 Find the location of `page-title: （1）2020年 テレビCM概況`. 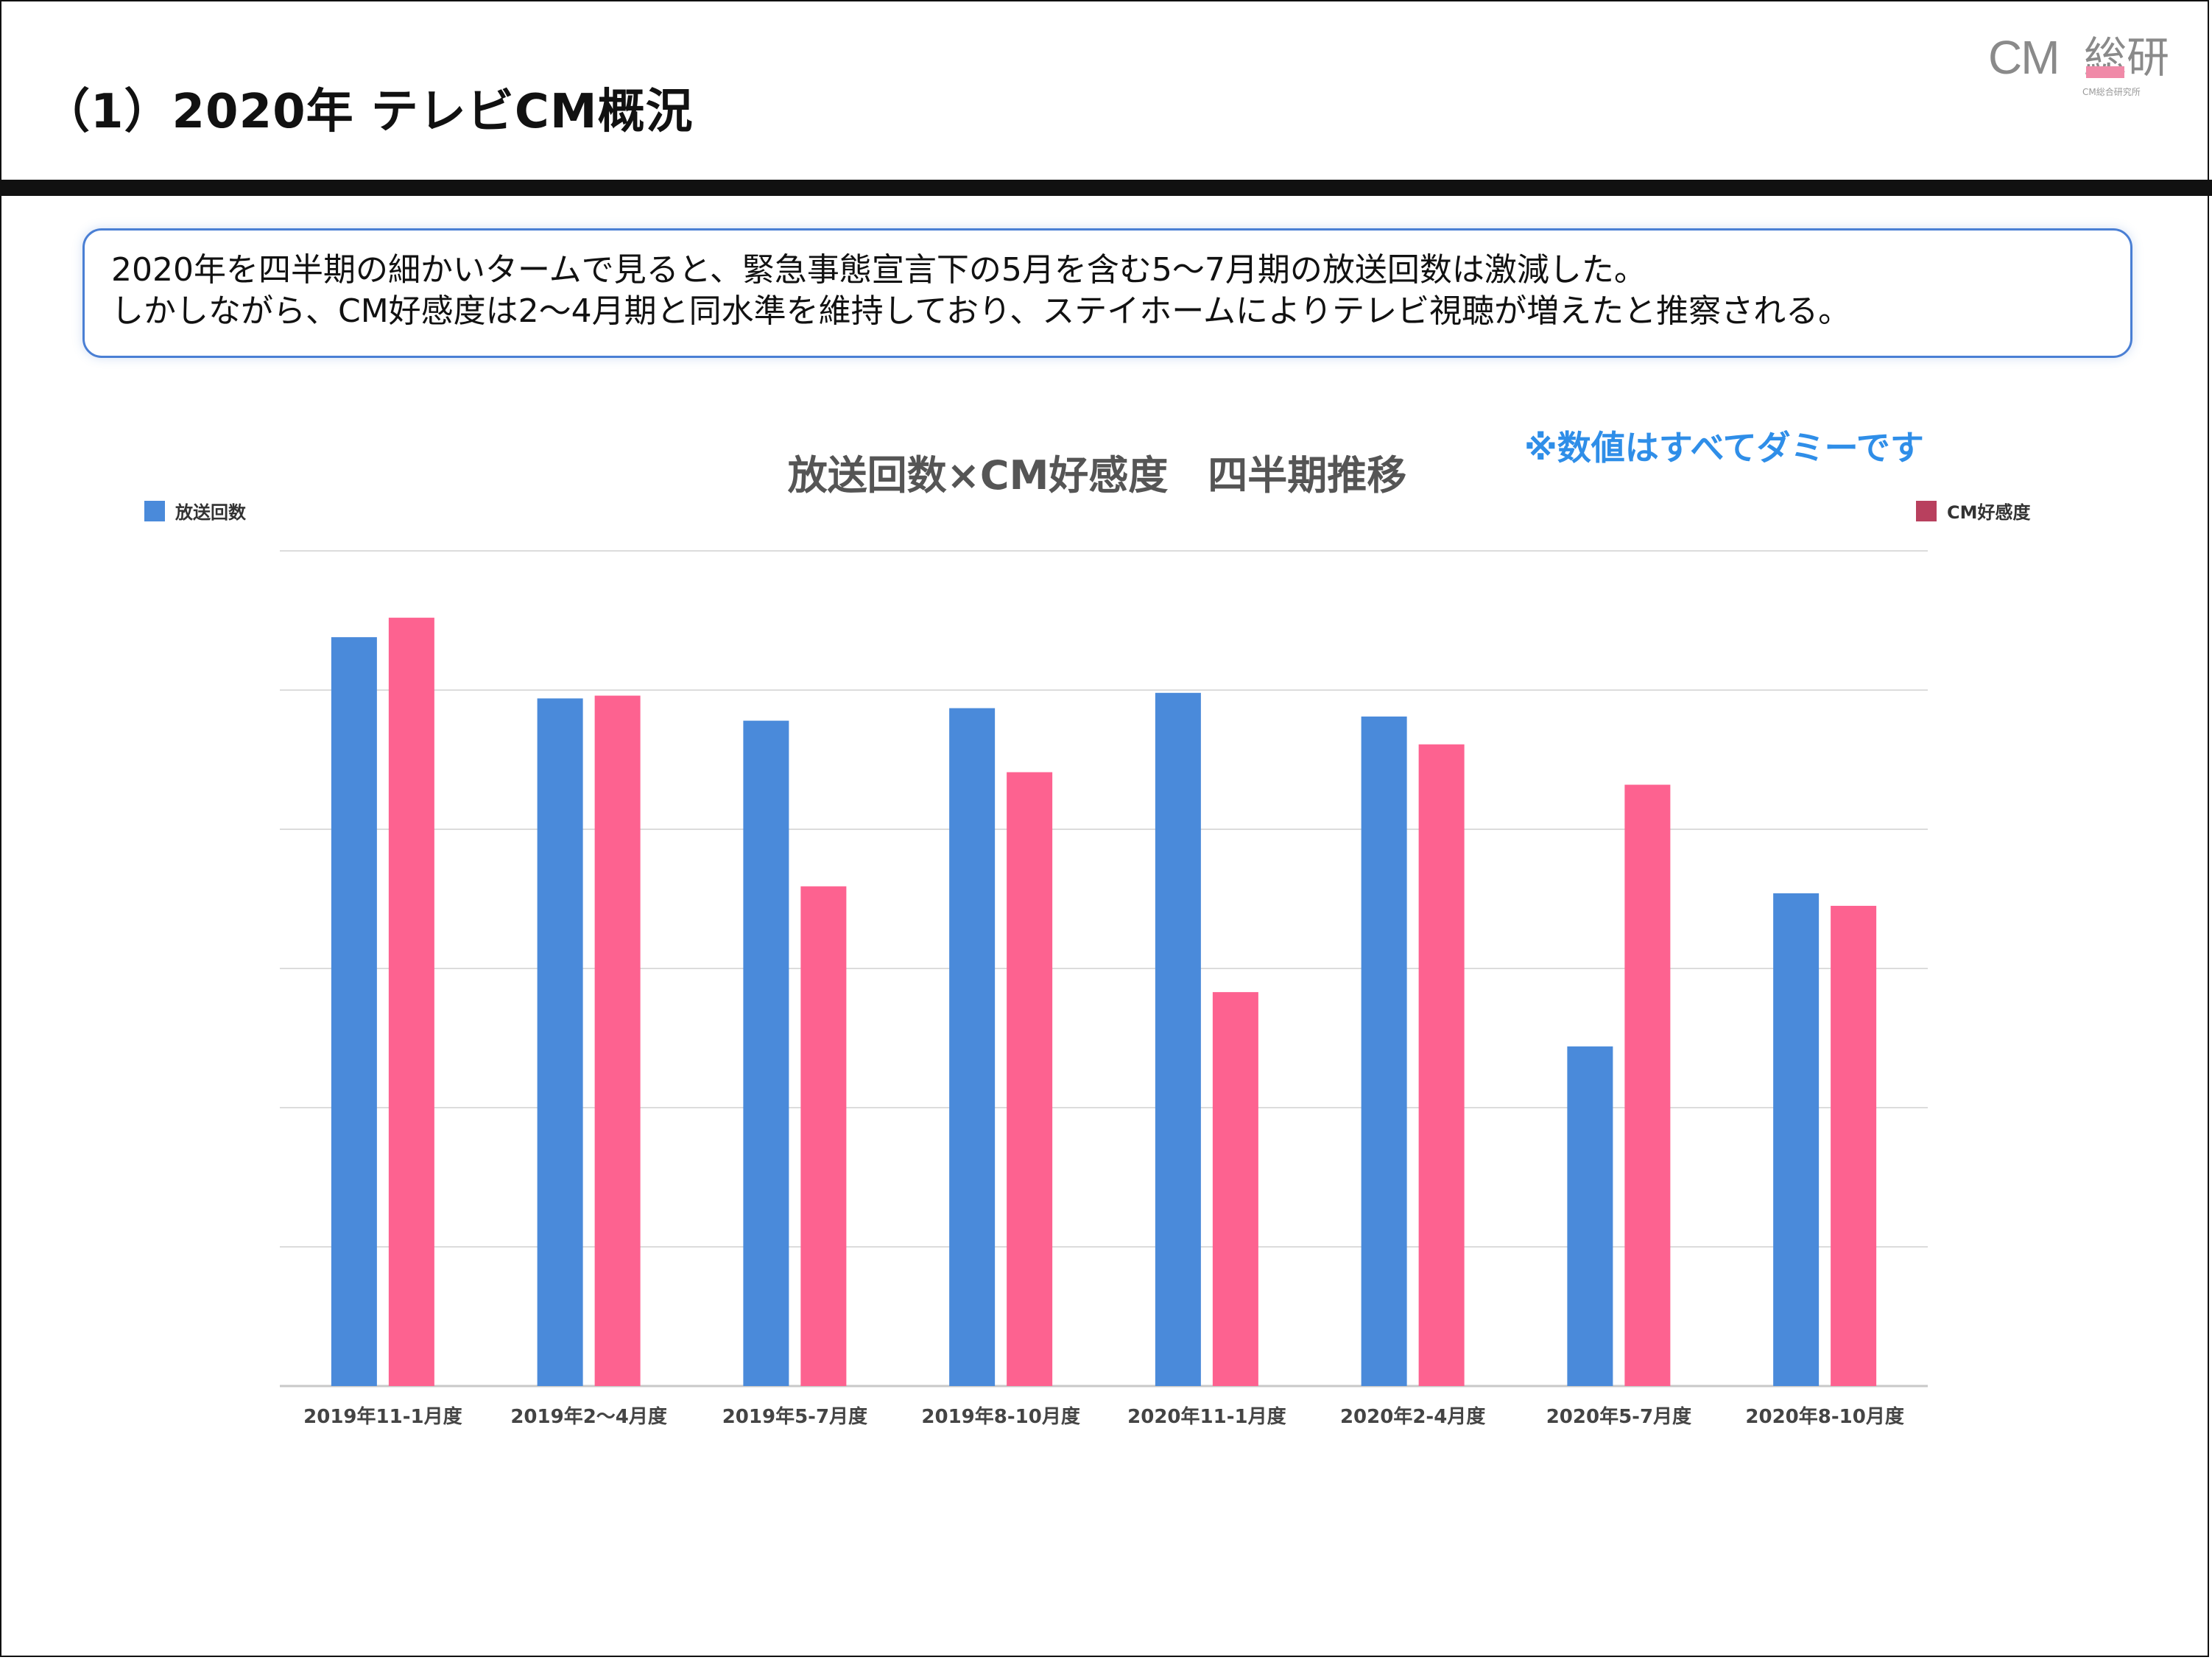

page-title: （1）2020年 テレビCM概況 is located at coordinates (368, 112).